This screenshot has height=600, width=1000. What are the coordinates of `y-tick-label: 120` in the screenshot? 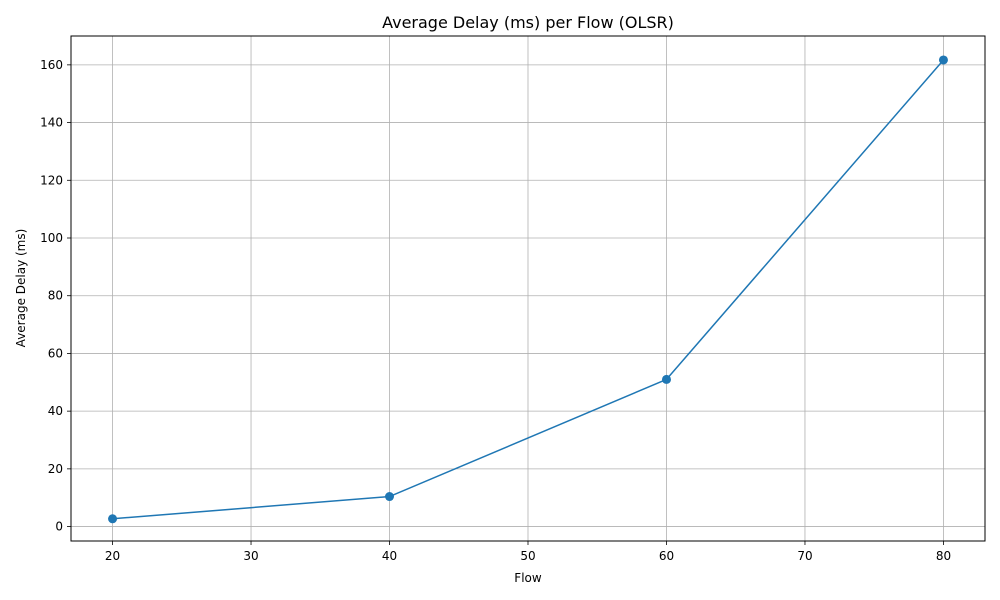 It's located at (51, 180).